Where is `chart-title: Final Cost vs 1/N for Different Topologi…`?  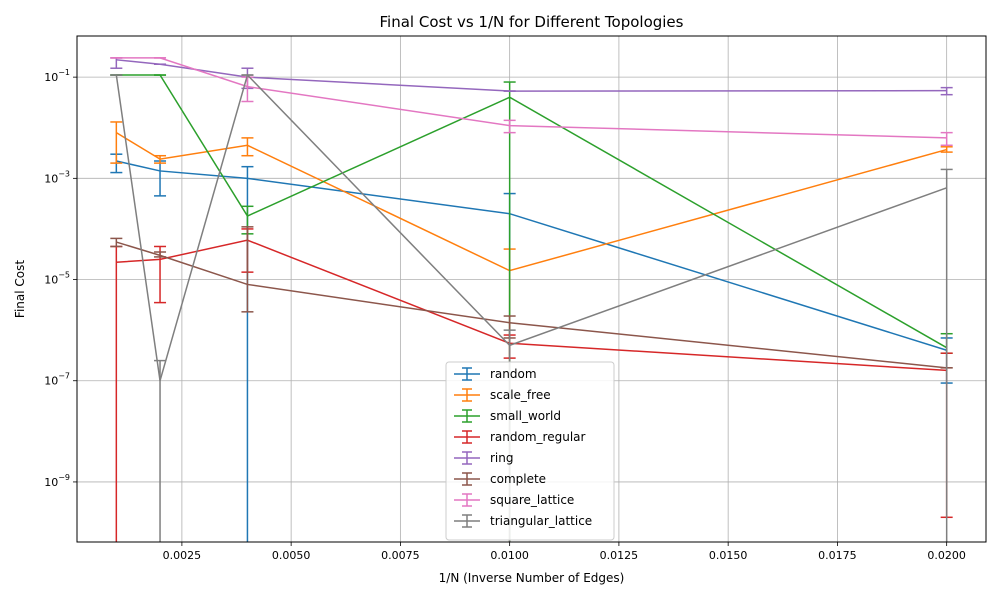
chart-title: Final Cost vs 1/N for Different Topologi… is located at coordinates (532, 22).